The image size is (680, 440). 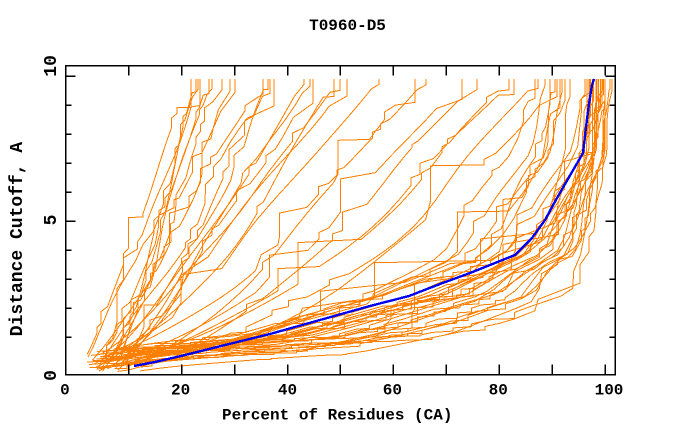 What do you see at coordinates (287, 391) in the screenshot?
I see `svg-text: 40` at bounding box center [287, 391].